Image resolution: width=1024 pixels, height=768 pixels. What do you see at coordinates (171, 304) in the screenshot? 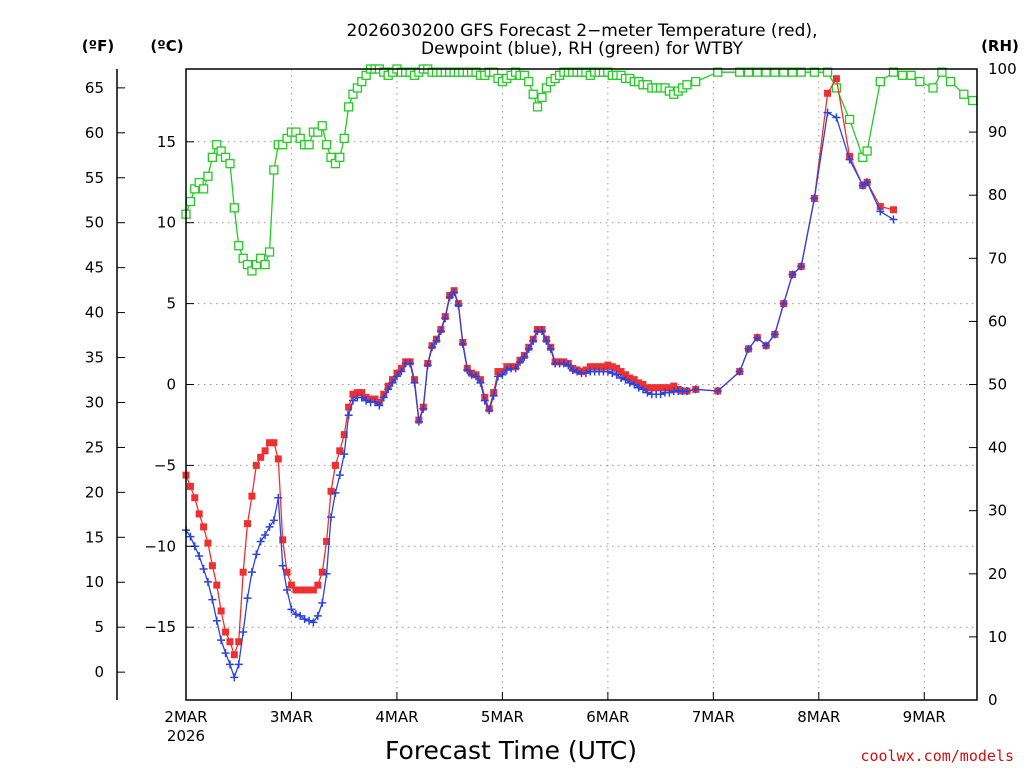
I see `celsius-tick-label: 5` at bounding box center [171, 304].